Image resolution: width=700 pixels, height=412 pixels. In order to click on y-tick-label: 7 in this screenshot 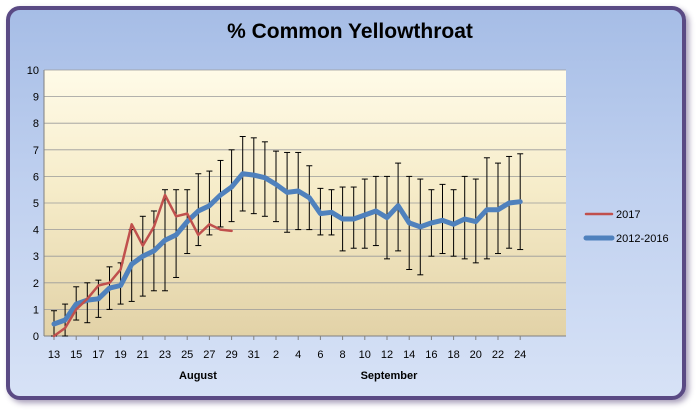, I will do `click(36, 151)`.